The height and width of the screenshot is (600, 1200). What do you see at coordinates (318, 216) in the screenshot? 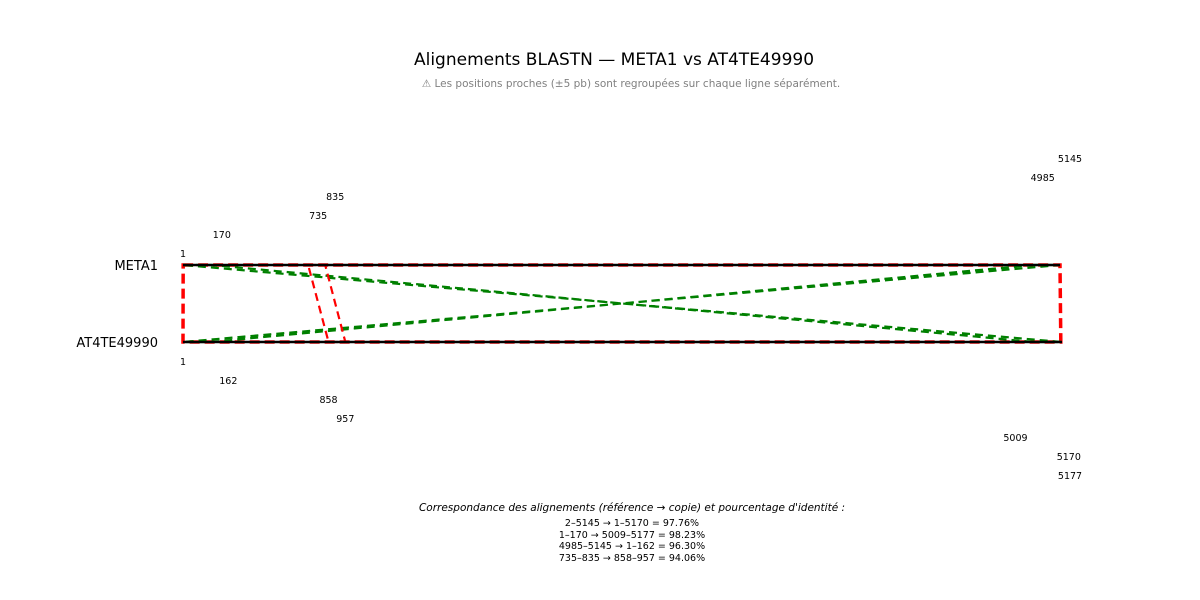
I see `reference-position-label: 735` at bounding box center [318, 216].